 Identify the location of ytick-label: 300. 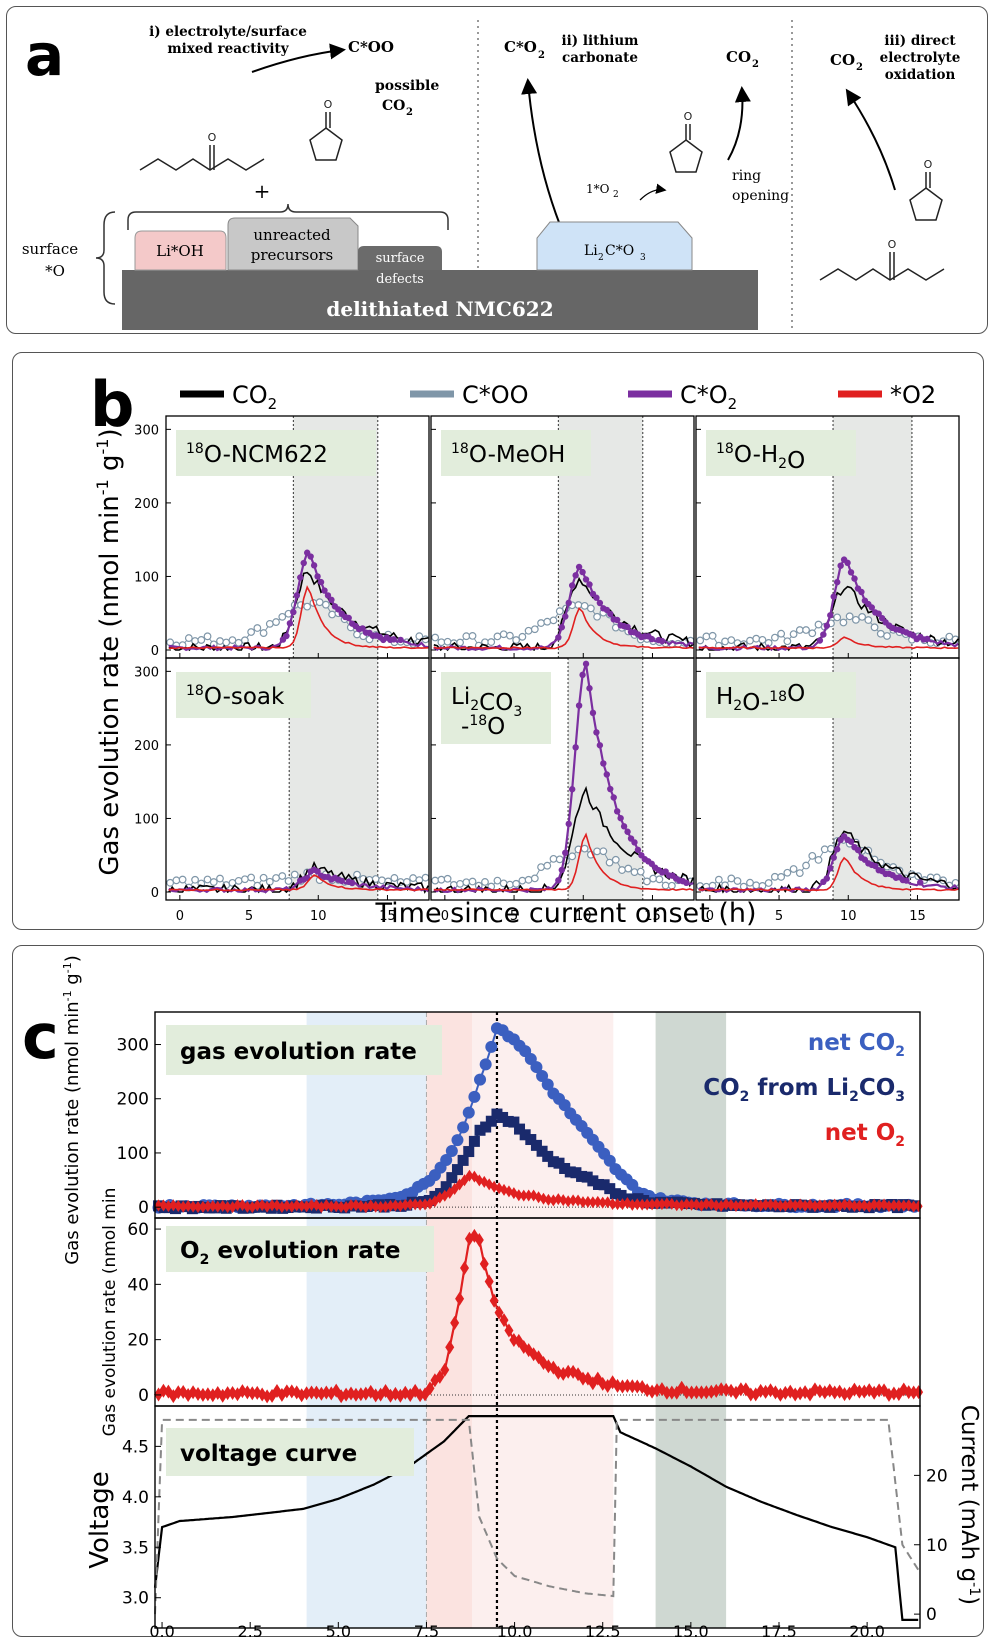
(146, 430).